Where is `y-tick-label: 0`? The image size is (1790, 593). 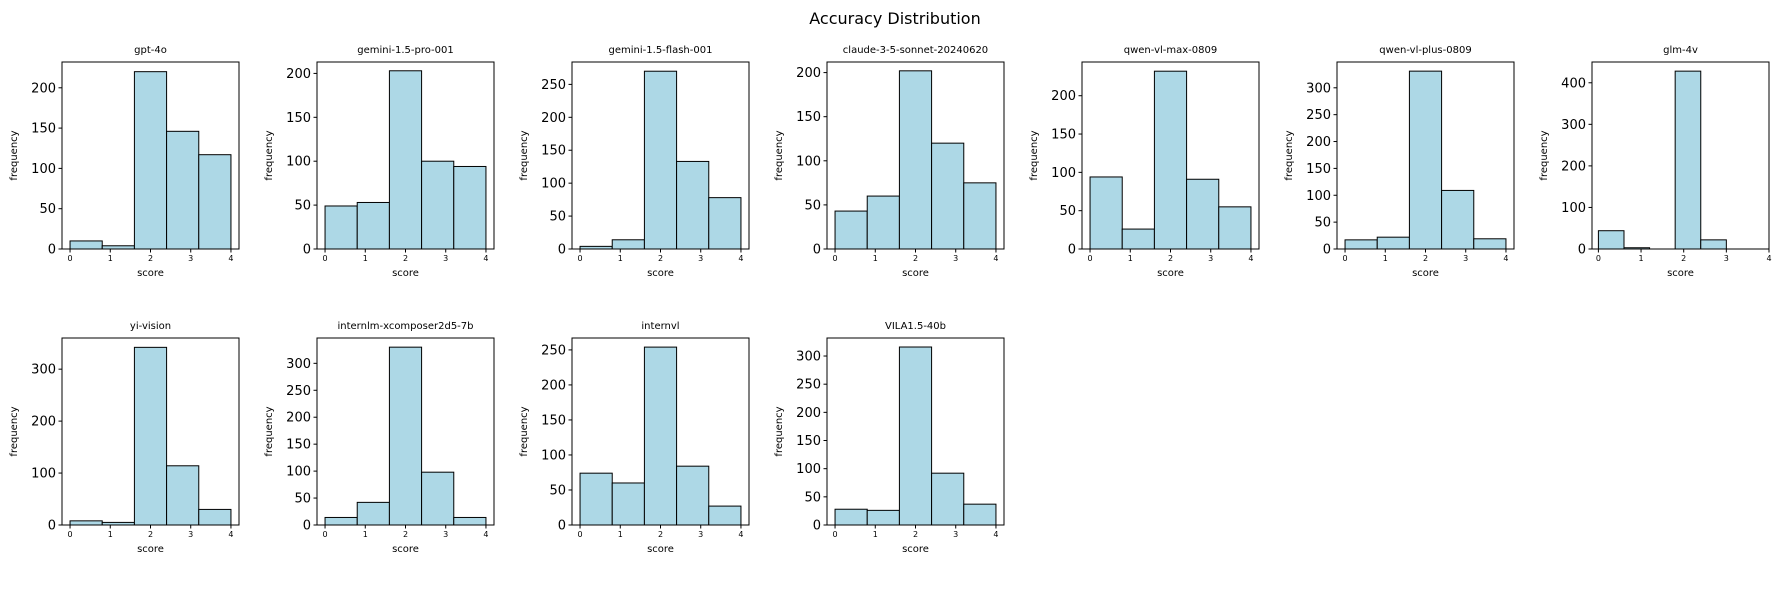 y-tick-label: 0 is located at coordinates (52, 526).